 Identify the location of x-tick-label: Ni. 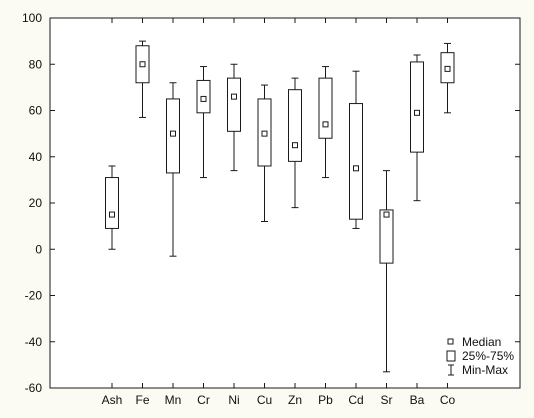
(233, 400).